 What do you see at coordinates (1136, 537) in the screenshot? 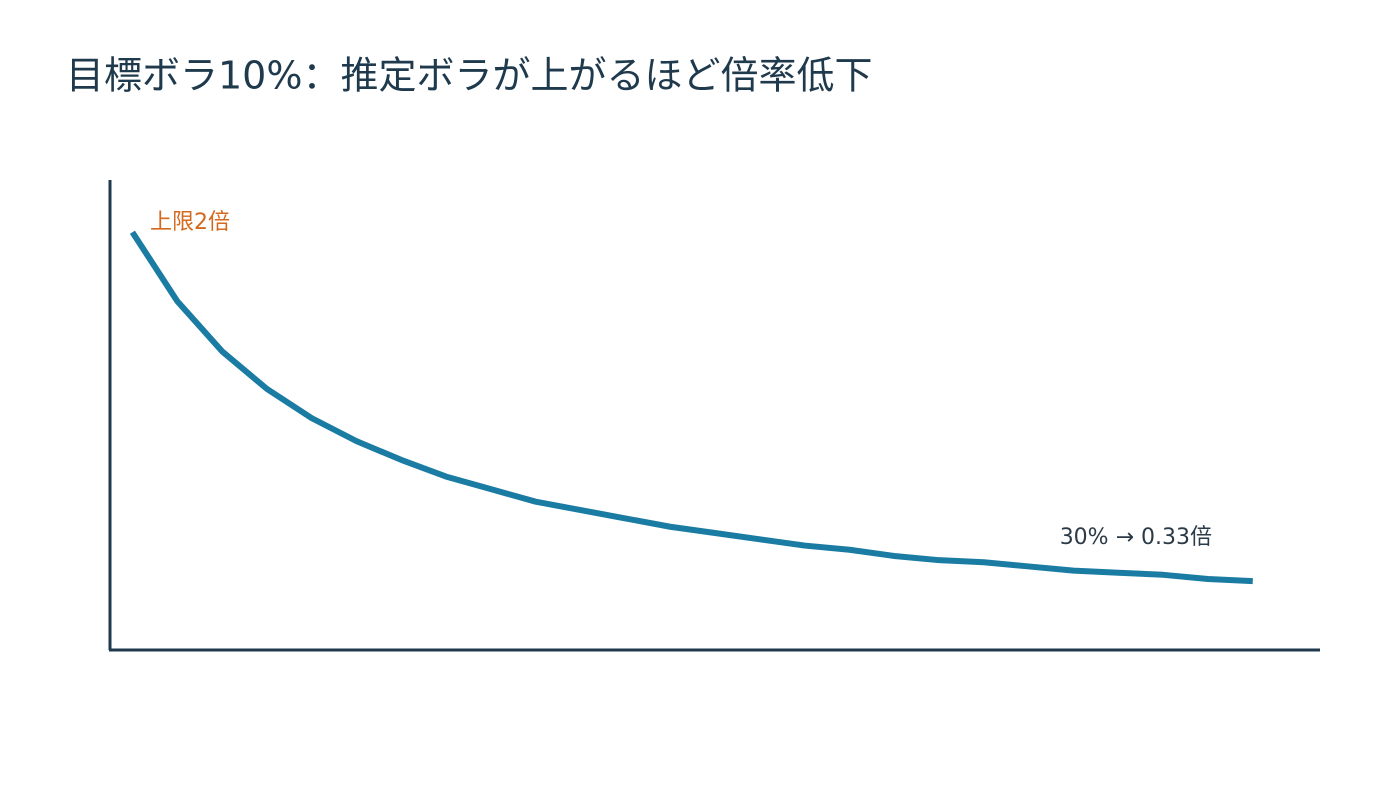
I see `annotation: 30% → 0.33倍` at bounding box center [1136, 537].